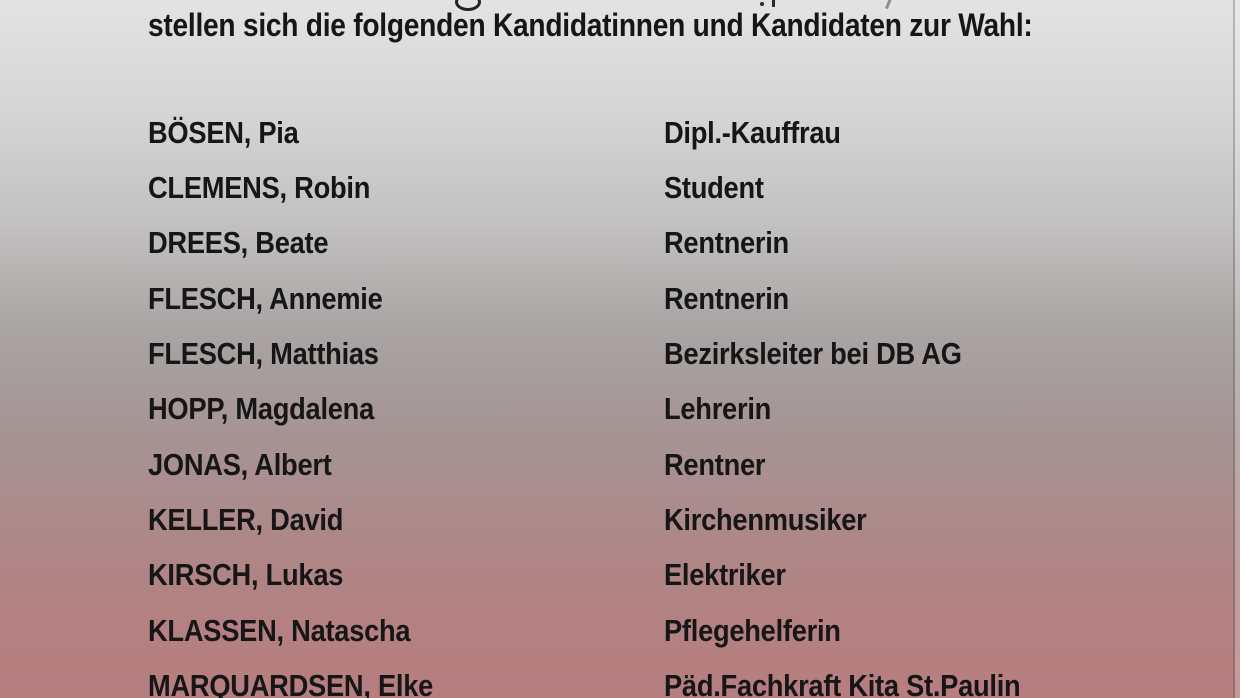 The height and width of the screenshot is (698, 1240). I want to click on candidate-occupation: Student, so click(714, 187).